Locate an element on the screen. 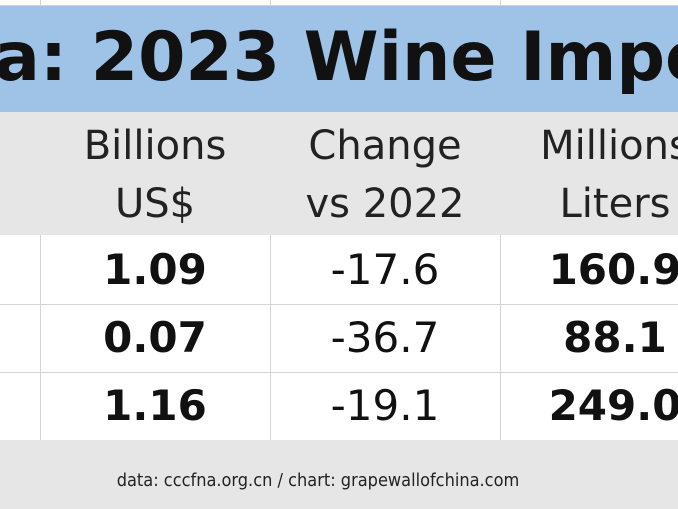 The image size is (678, 509). table-cell: -17.6 is located at coordinates (385, 269).